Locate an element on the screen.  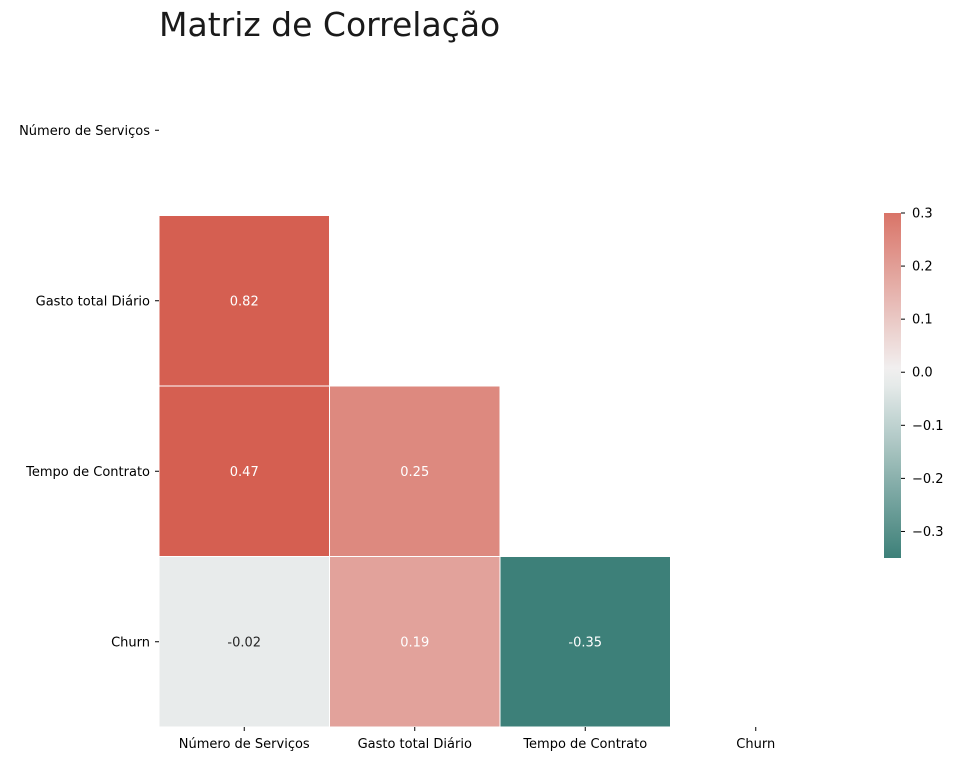
colorbar-tick-label: 0.2 is located at coordinates (922, 267).